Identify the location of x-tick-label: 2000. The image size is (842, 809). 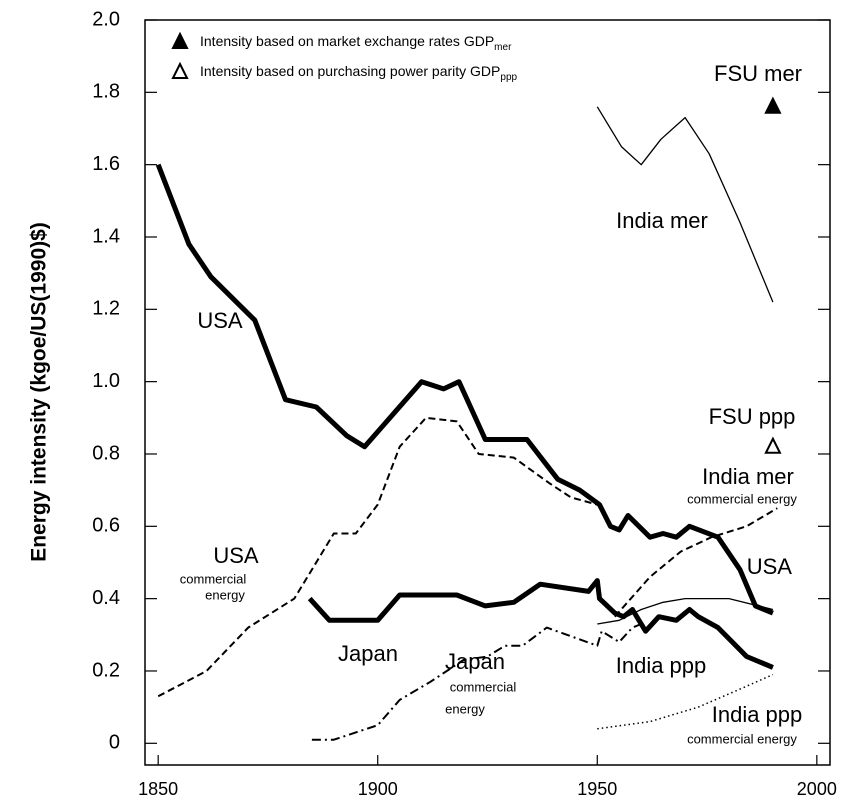
(817, 789).